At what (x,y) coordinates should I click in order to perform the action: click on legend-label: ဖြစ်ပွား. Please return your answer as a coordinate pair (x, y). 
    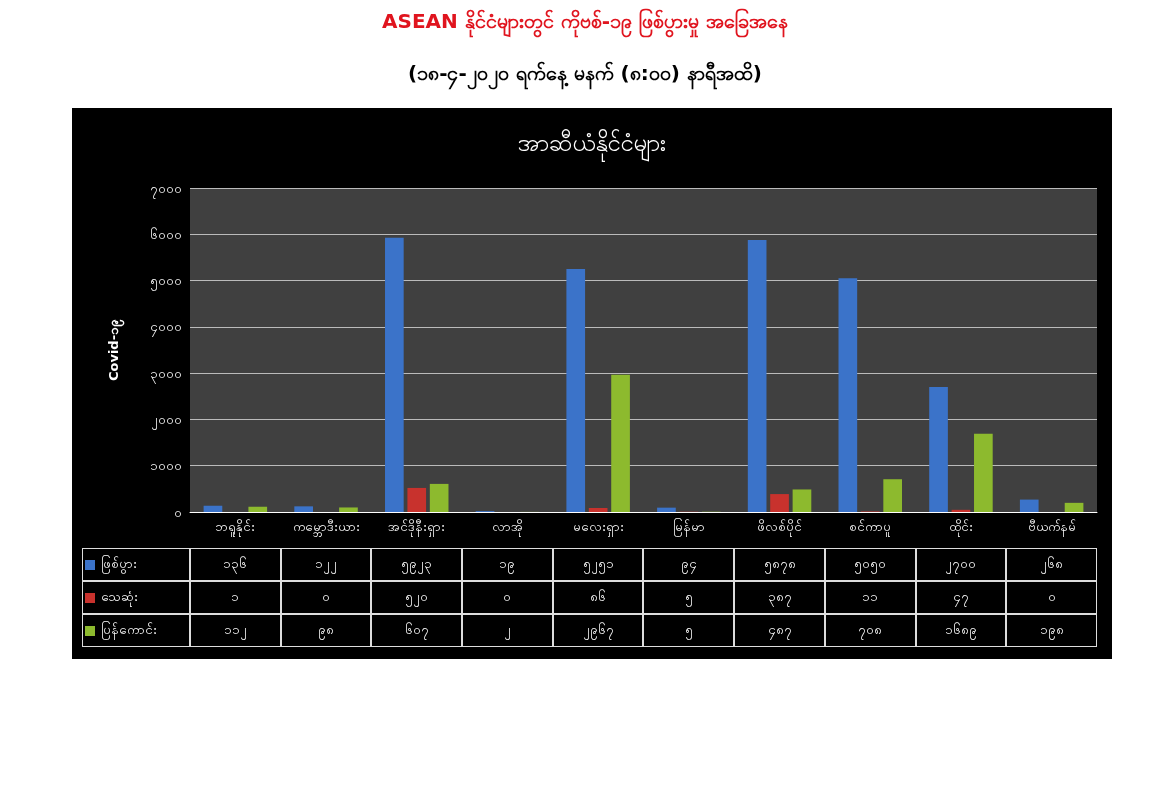
    Looking at the image, I should click on (119, 564).